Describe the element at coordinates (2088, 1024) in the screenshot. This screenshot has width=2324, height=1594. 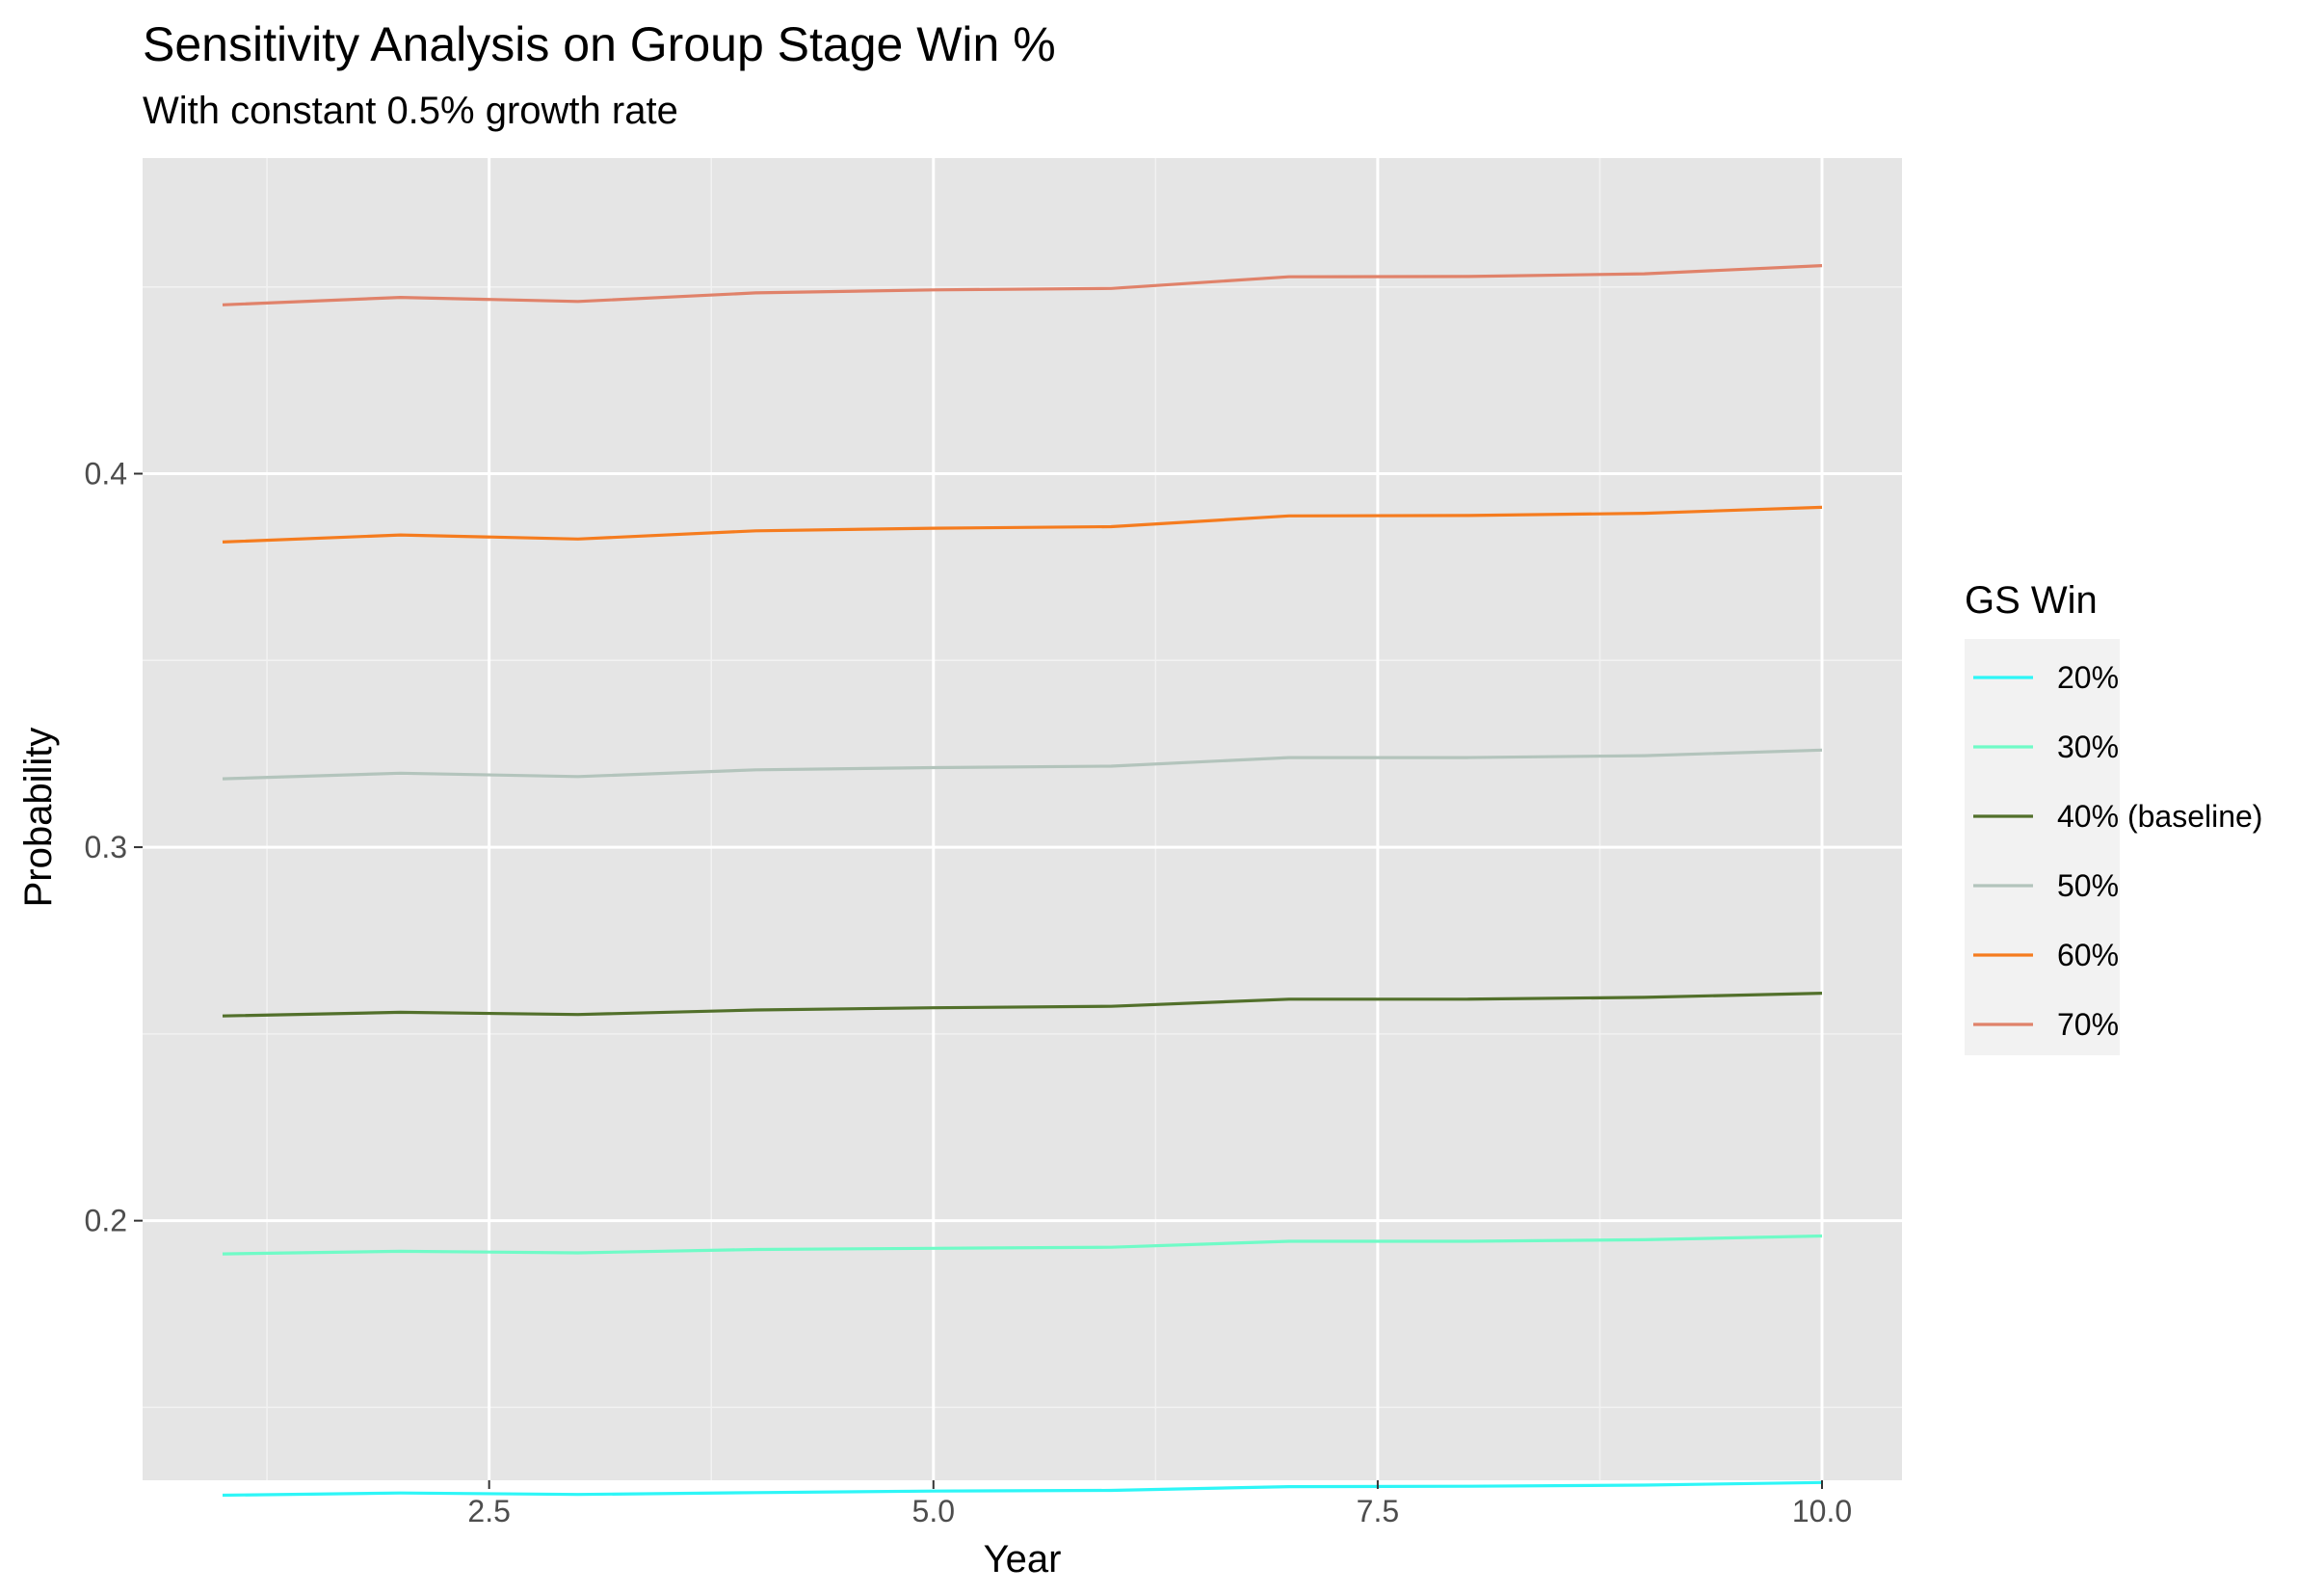
I see `legend-label: 70%` at that location.